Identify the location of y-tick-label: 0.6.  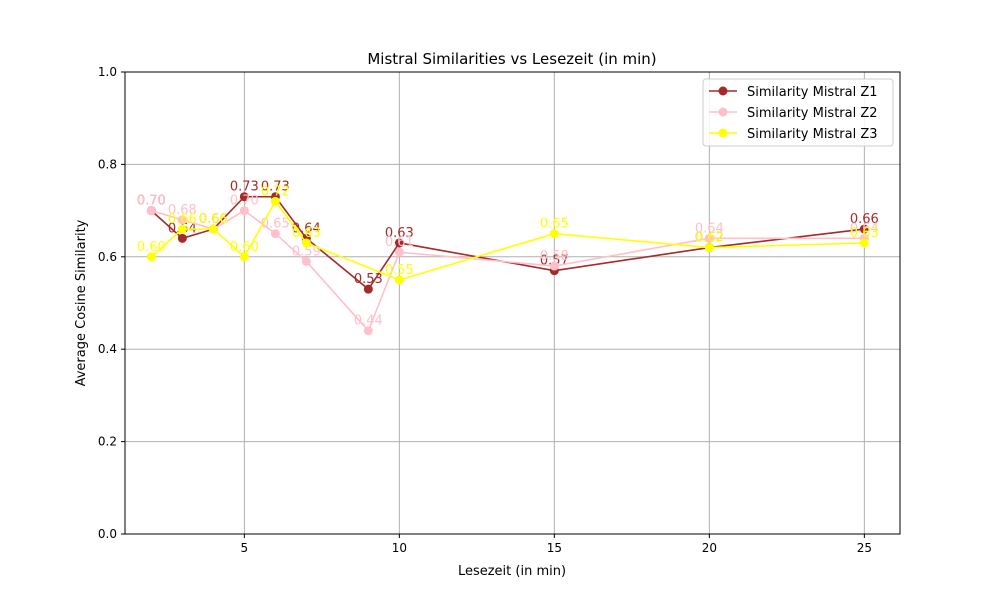
(107, 257).